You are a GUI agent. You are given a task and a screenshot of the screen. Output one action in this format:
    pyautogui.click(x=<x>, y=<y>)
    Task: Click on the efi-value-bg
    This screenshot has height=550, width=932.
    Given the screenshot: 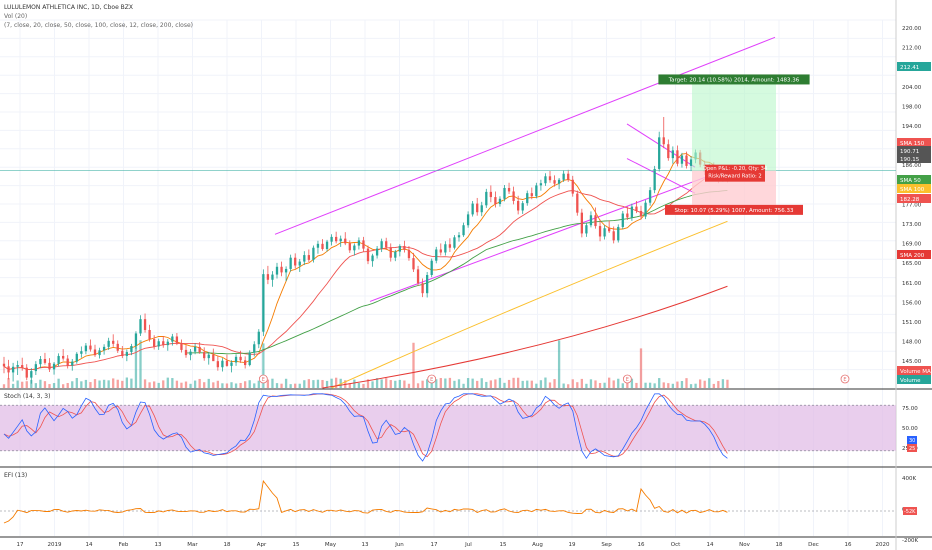 What is the action you would take?
    pyautogui.click(x=910, y=511)
    